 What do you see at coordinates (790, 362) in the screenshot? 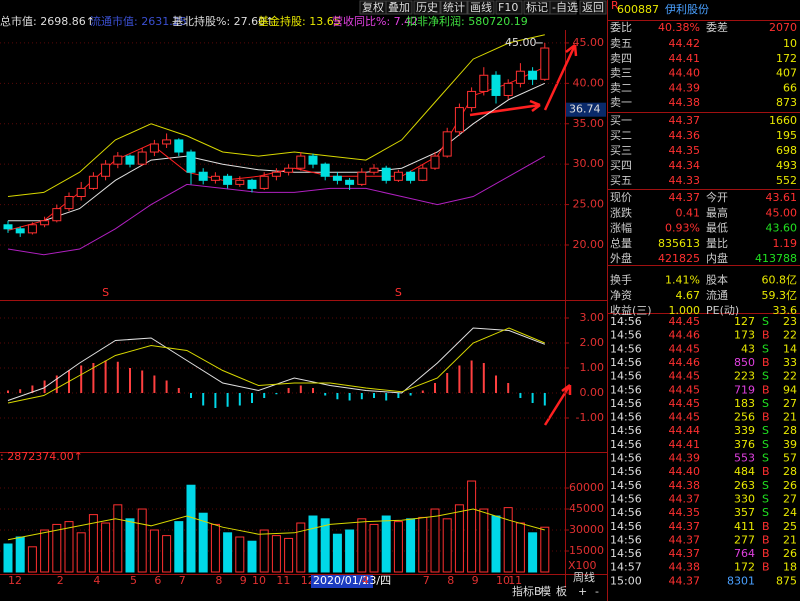
I see `tick-count: 33` at bounding box center [790, 362].